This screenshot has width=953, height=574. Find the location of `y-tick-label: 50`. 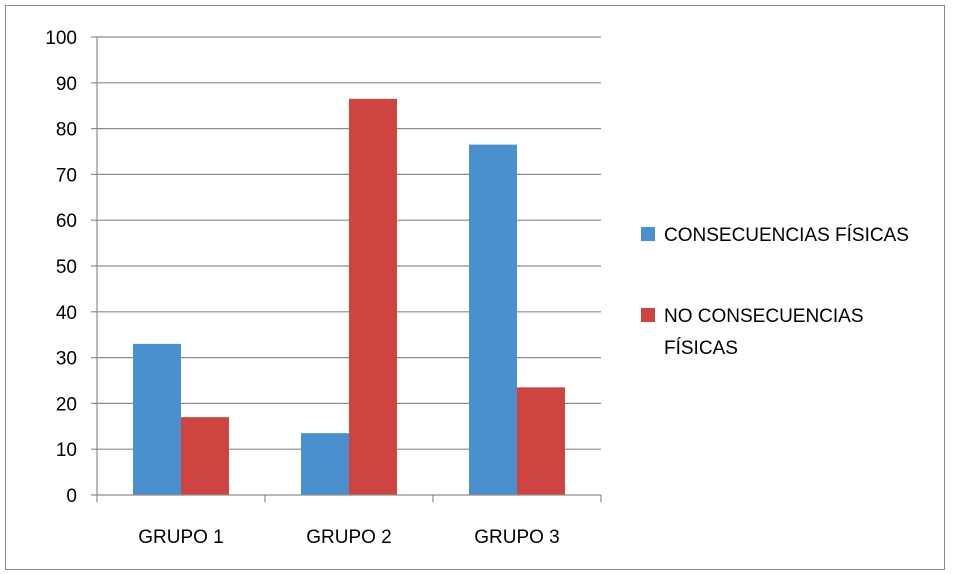

y-tick-label: 50 is located at coordinates (66, 267).